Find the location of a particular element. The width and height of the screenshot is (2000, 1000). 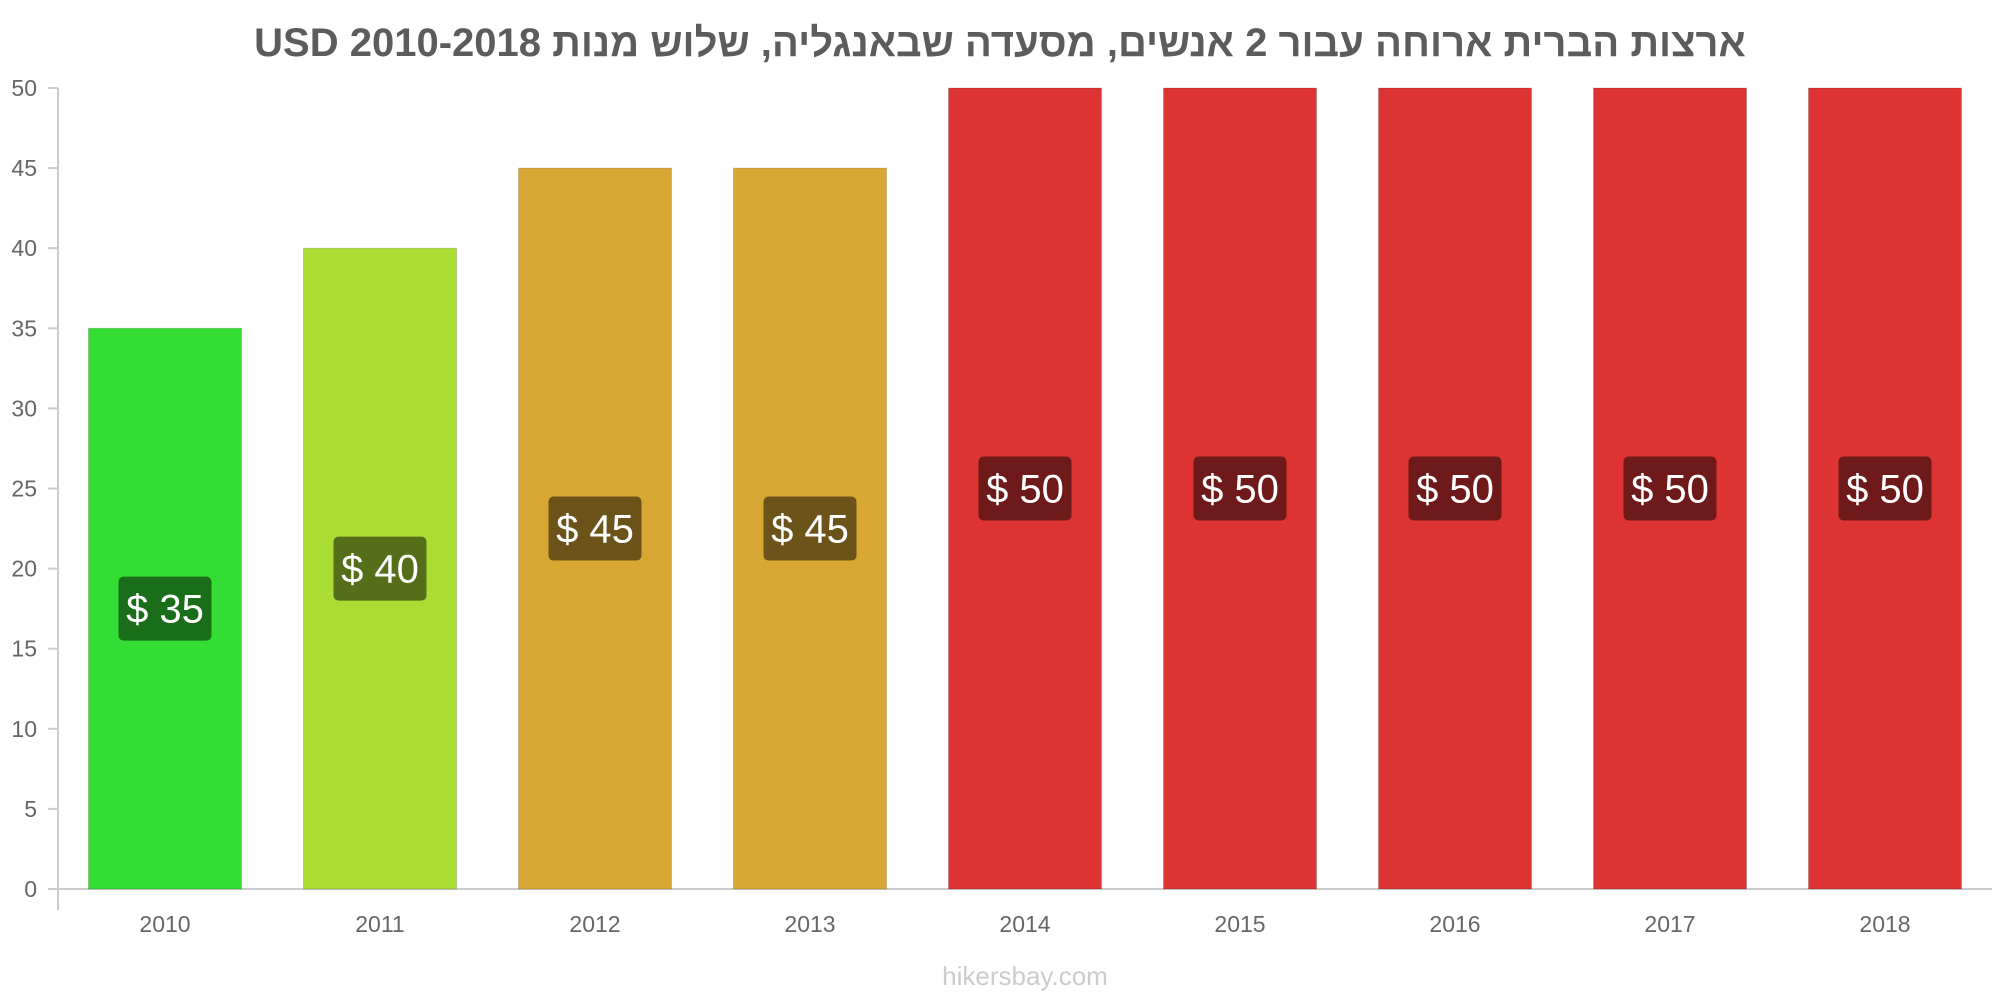

x-tick-label: 2016 is located at coordinates (1454, 924).